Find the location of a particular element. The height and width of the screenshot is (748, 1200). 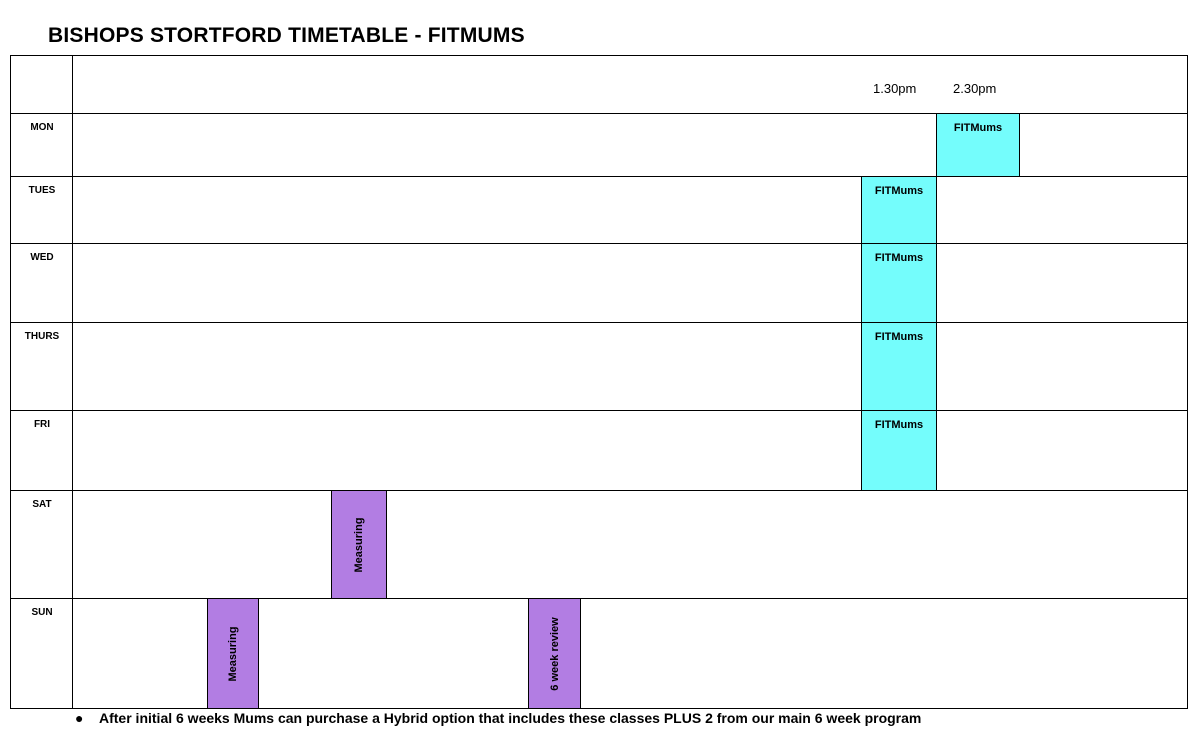

page-title: BISHOPS STORTFORD TIMETABLE - FITMUMS is located at coordinates (286, 35).